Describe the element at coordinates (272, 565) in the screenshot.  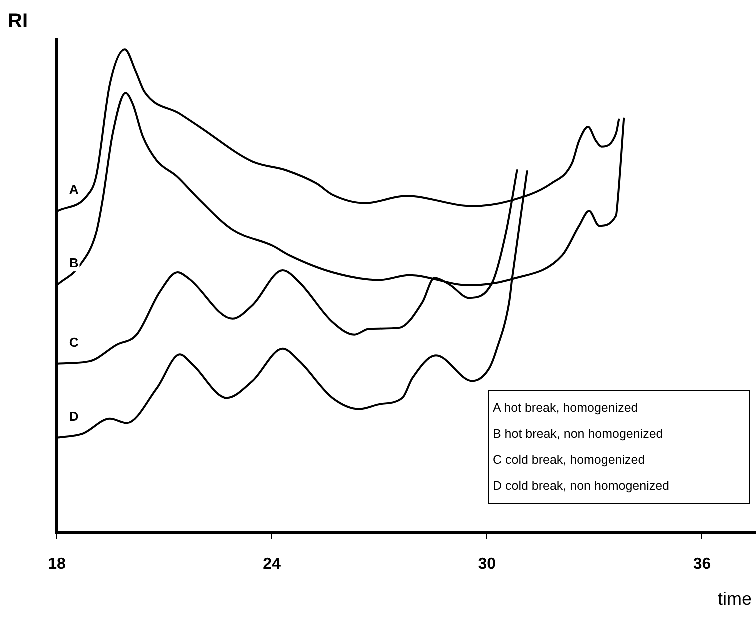
I see `x-tick-label: 24` at that location.